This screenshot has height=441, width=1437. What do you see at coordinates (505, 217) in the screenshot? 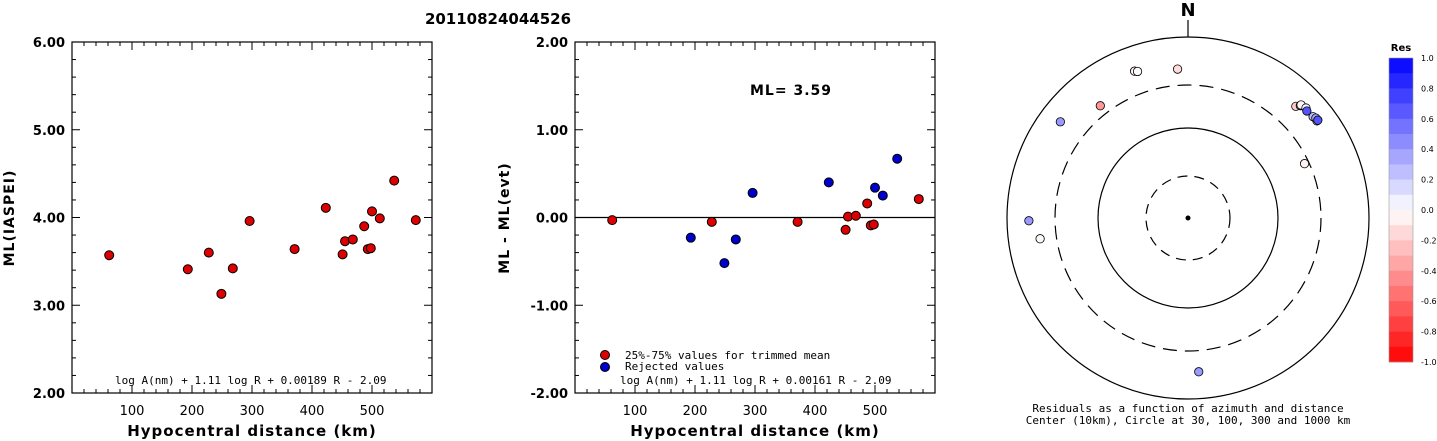
I see `middle-y-axis-label: ML - ML(evt)` at bounding box center [505, 217].